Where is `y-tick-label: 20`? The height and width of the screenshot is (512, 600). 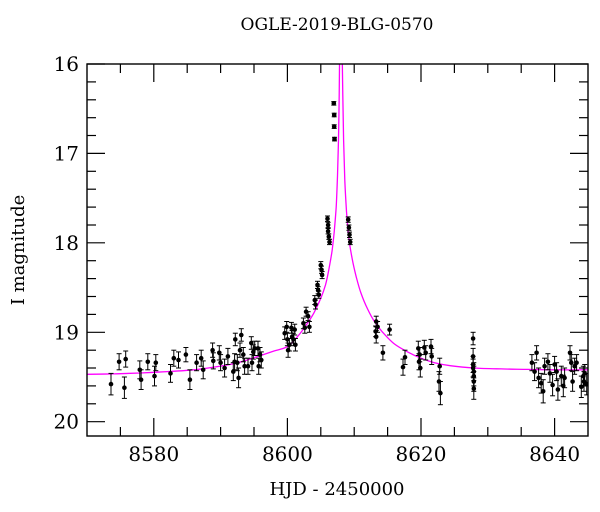 y-tick-label: 20 is located at coordinates (66, 422).